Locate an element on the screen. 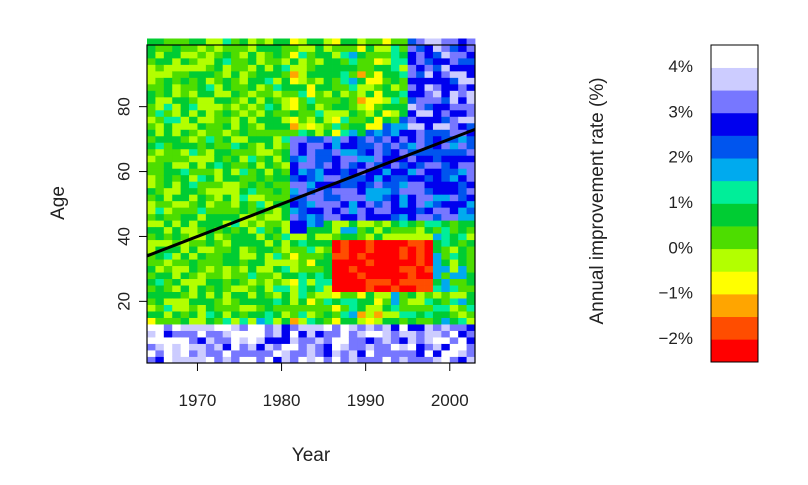 Image resolution: width=808 pixels, height=485 pixels. colorbar-tick-label: 1% is located at coordinates (680, 202).